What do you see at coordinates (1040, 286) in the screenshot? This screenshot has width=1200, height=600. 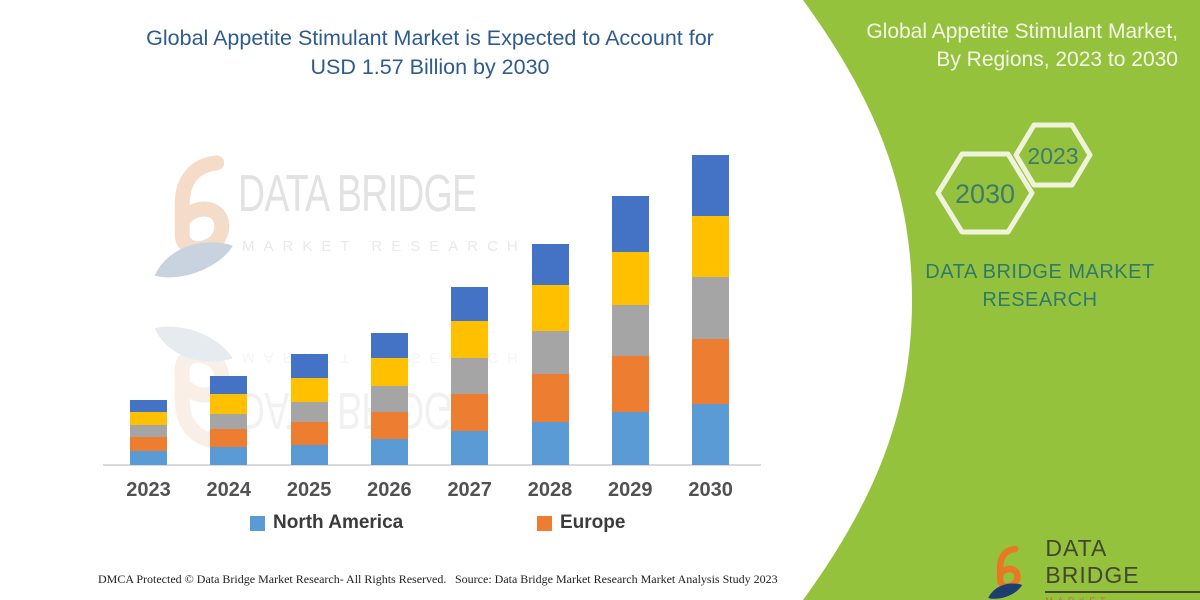 I see `org-name: DATA BRIDGE MARKET RESEARCH` at bounding box center [1040, 286].